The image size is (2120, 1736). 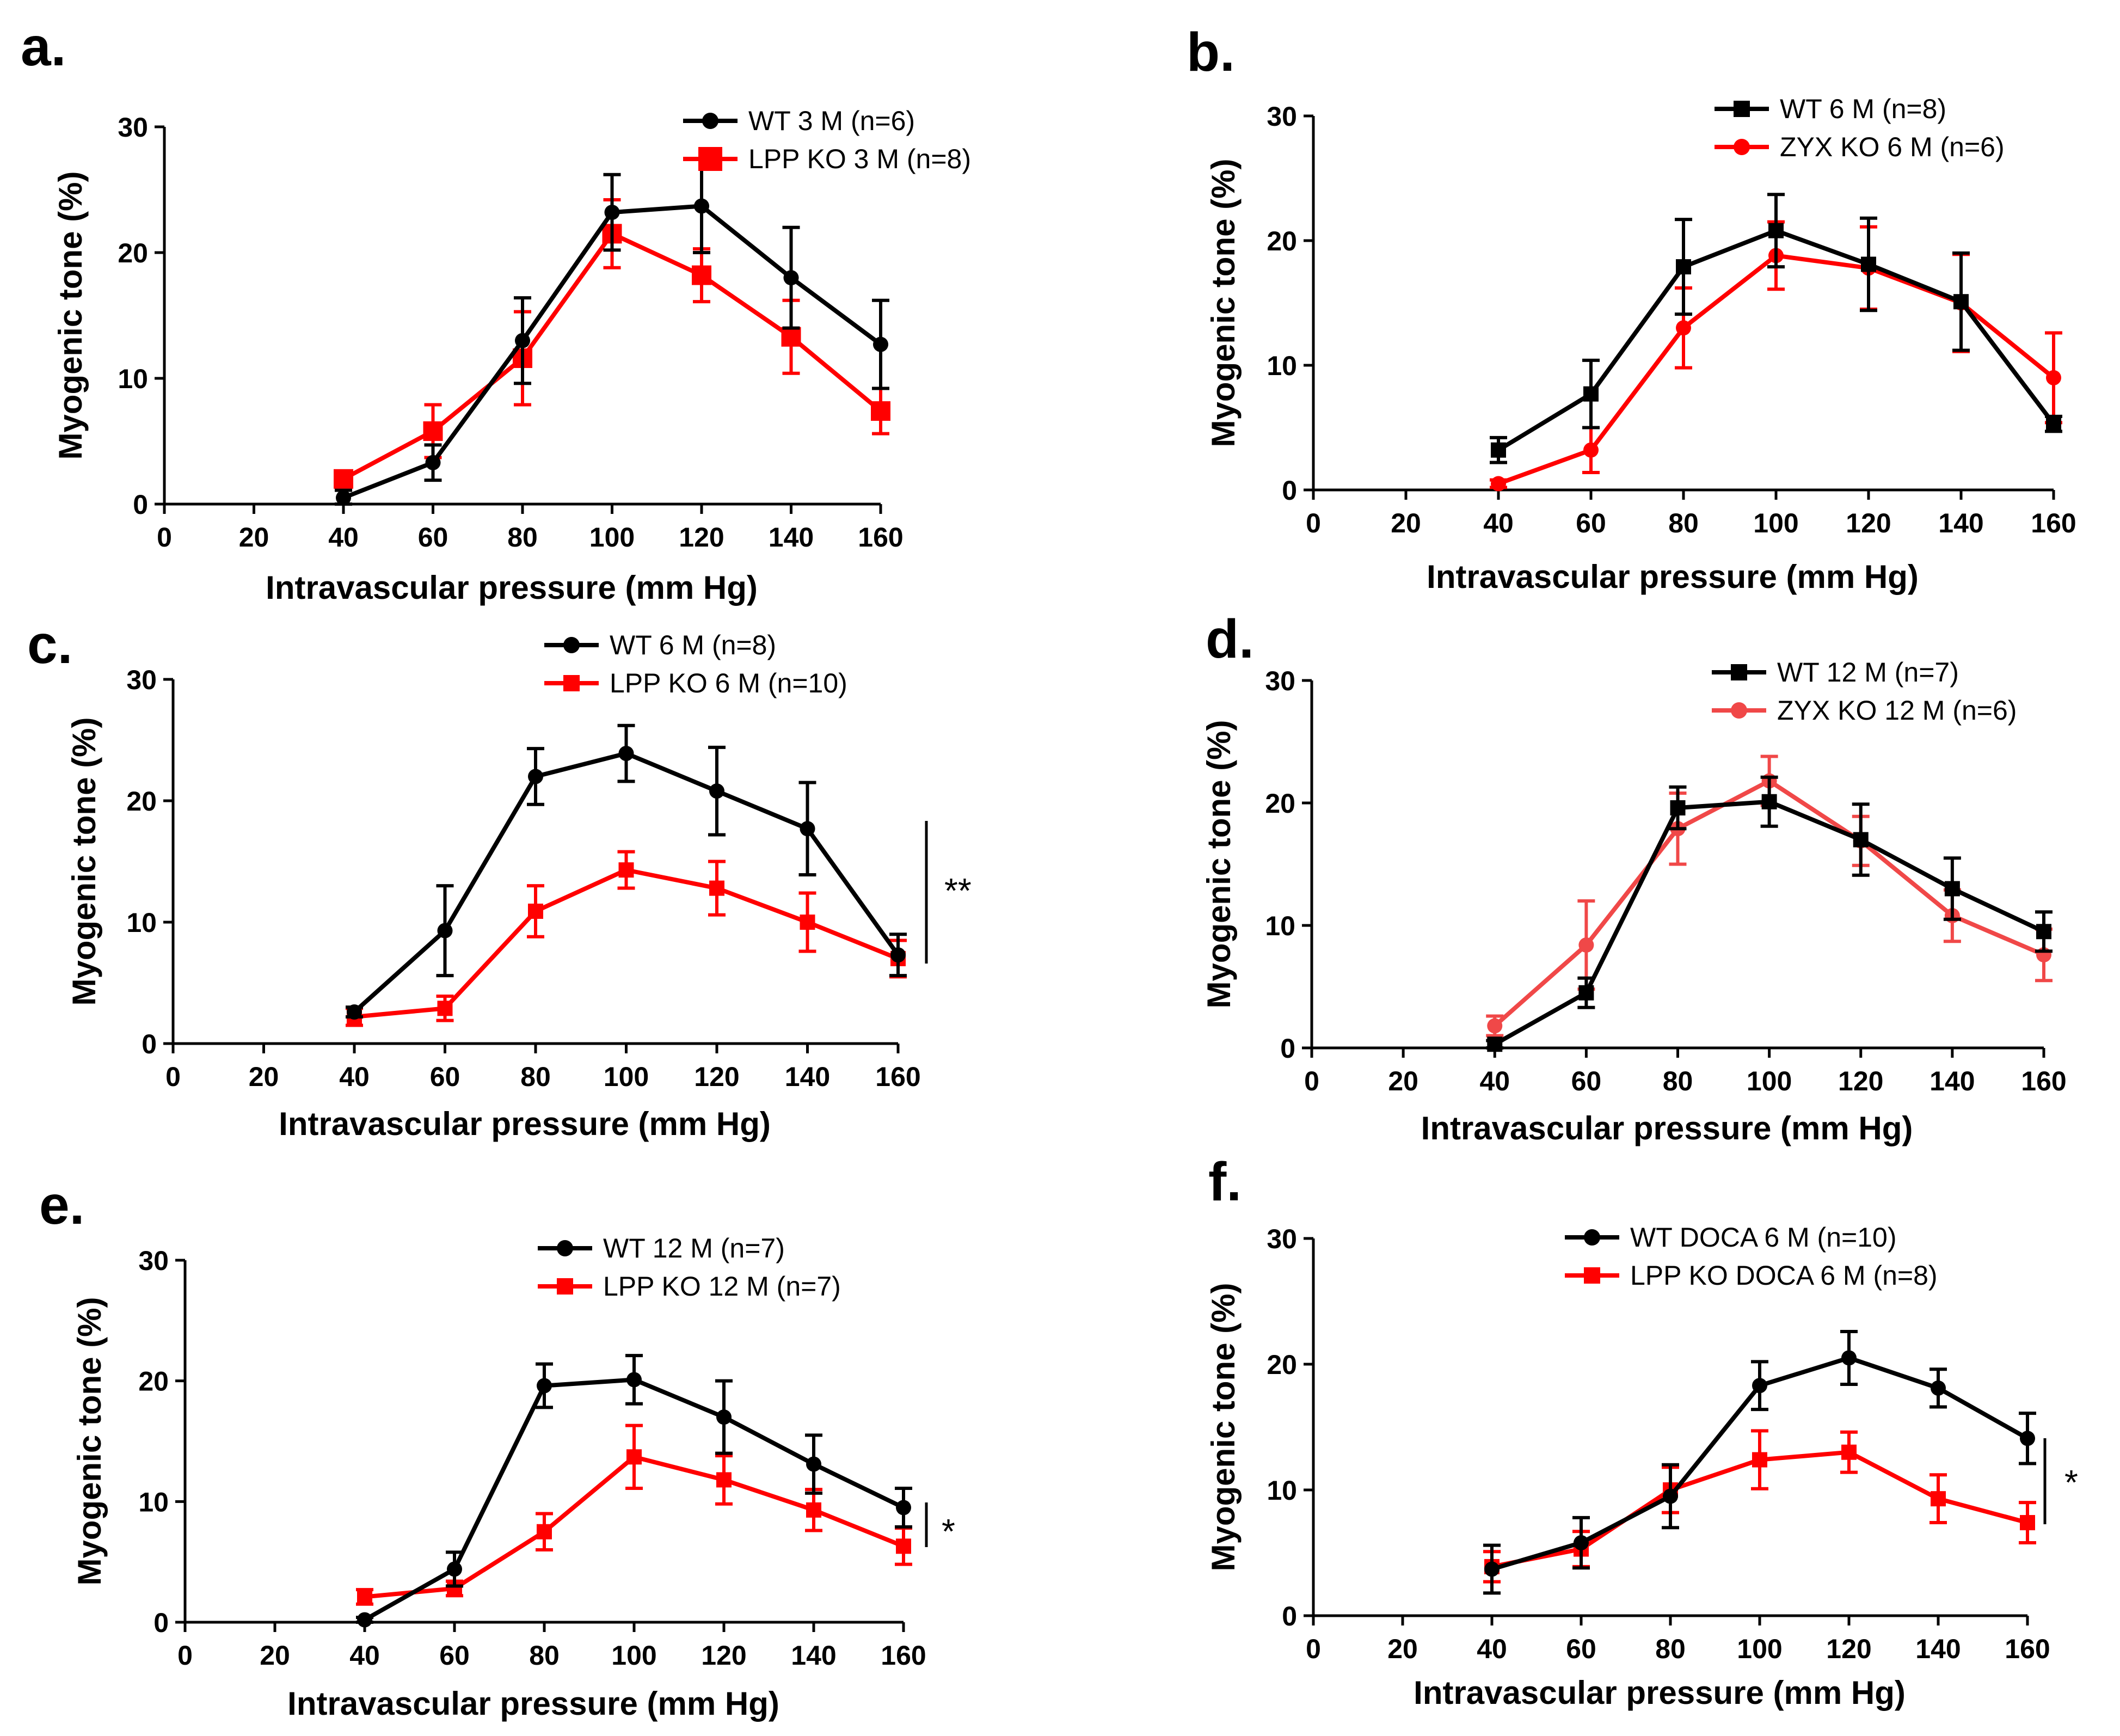 What do you see at coordinates (722, 1286) in the screenshot?
I see `legend-label: LPP KO 12 M (n=7)` at bounding box center [722, 1286].